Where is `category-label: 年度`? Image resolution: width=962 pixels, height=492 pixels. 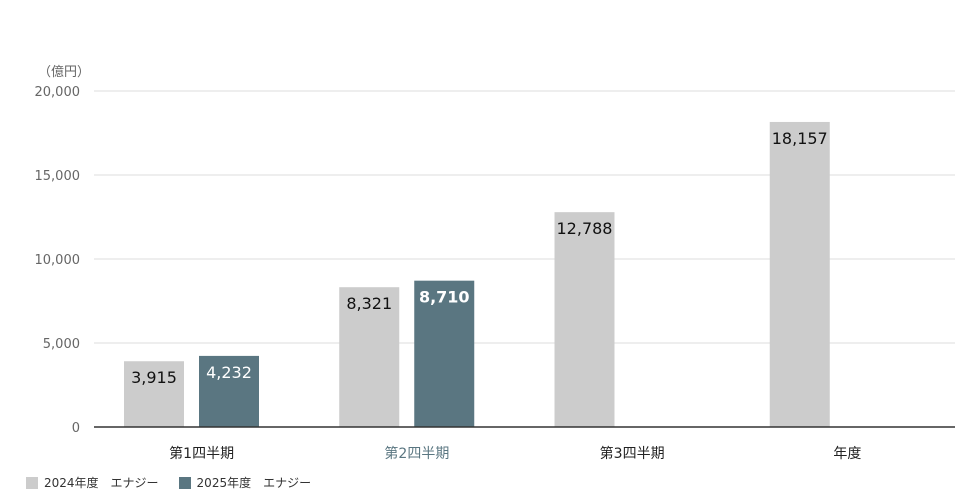
category-label: 年度 is located at coordinates (847, 454).